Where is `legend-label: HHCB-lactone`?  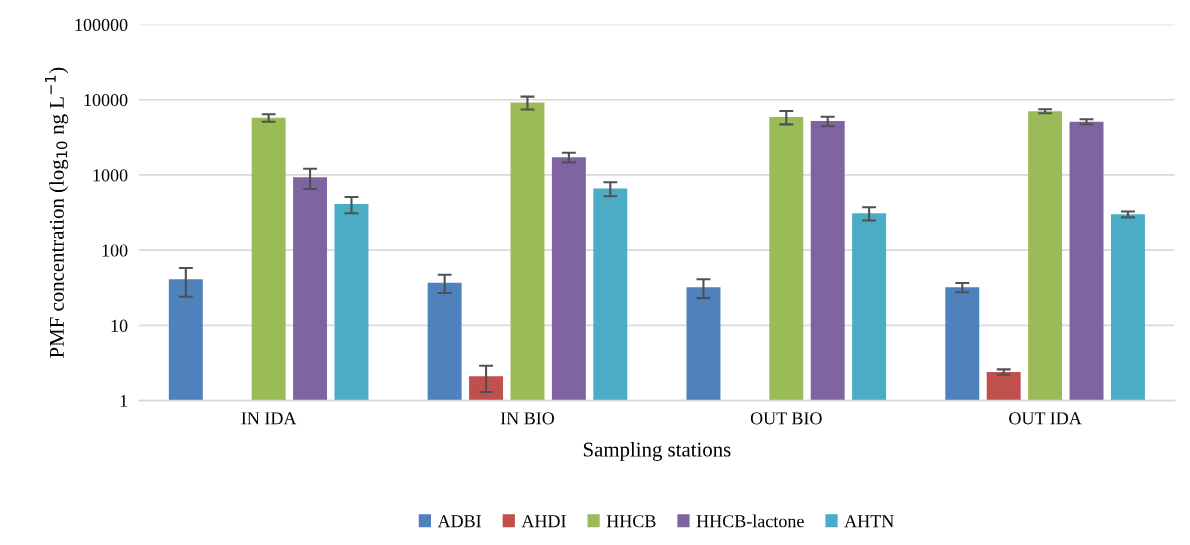
legend-label: HHCB-lactone is located at coordinates (750, 521).